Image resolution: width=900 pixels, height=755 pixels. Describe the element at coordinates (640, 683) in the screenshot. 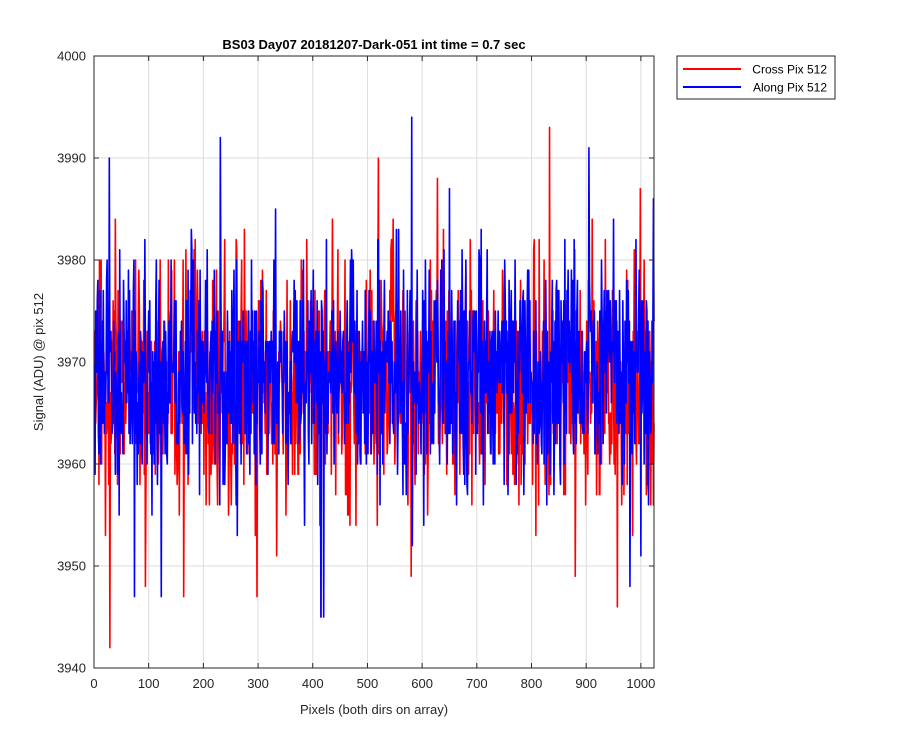

I see `x-tick-label: 1000` at that location.